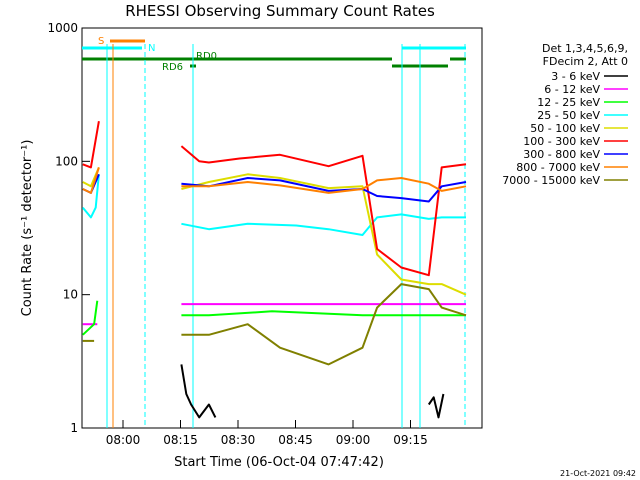 This screenshot has width=640, height=480. What do you see at coordinates (565, 128) in the screenshot?
I see `legend-label: 50 - 100 keV` at bounding box center [565, 128].